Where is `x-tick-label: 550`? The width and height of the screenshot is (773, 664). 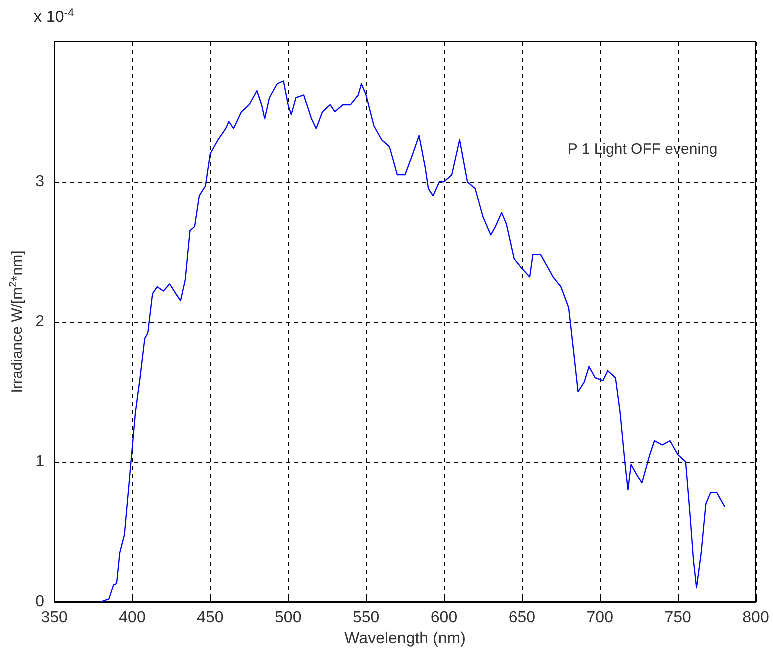
x-tick-label: 550 is located at coordinates (366, 618).